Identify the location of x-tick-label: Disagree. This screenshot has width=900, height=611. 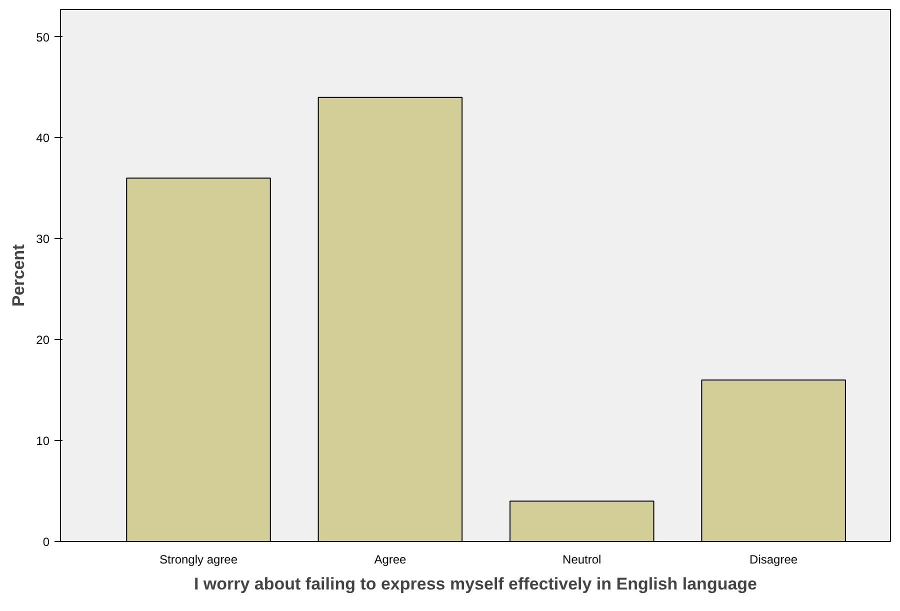
(774, 559).